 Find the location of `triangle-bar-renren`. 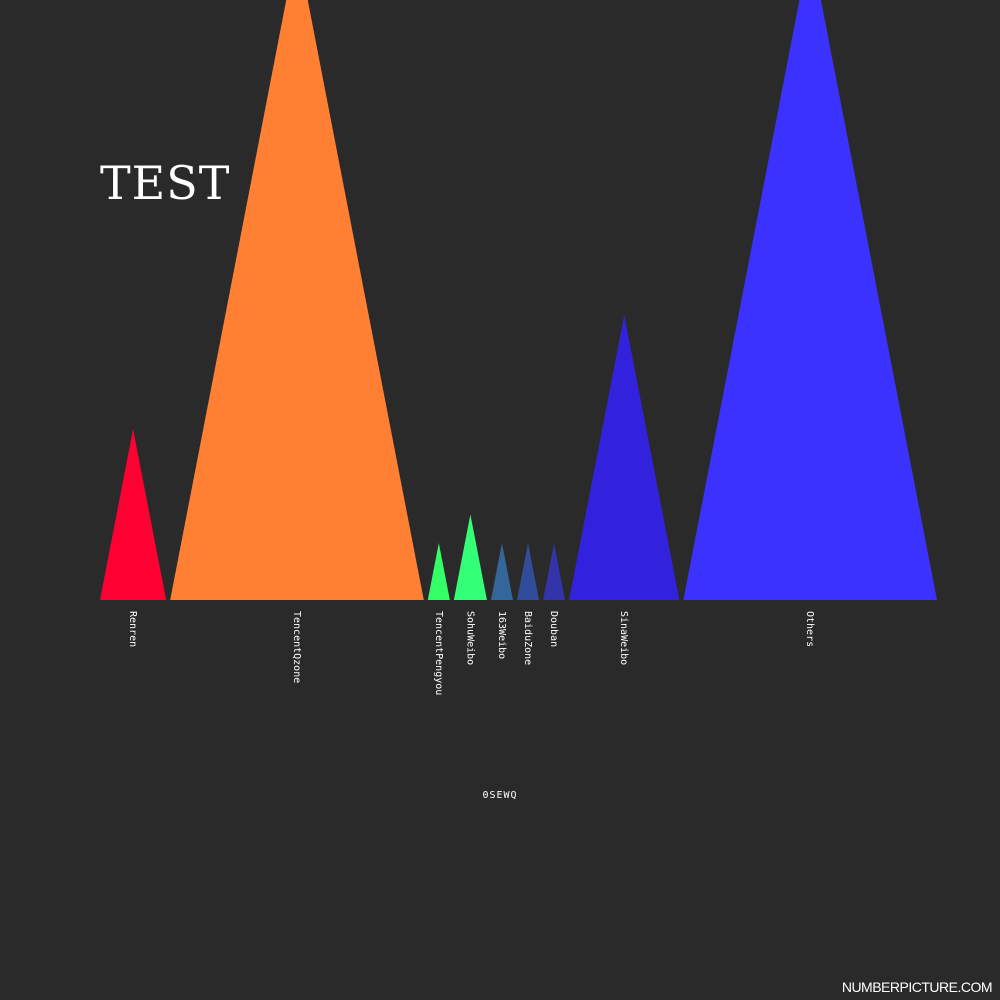

triangle-bar-renren is located at coordinates (133, 514).